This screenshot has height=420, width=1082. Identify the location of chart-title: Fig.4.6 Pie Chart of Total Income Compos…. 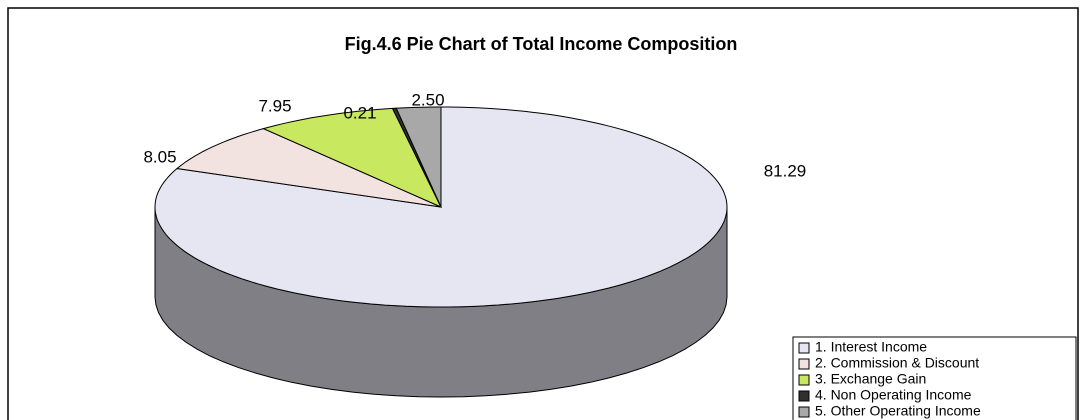
(541, 44).